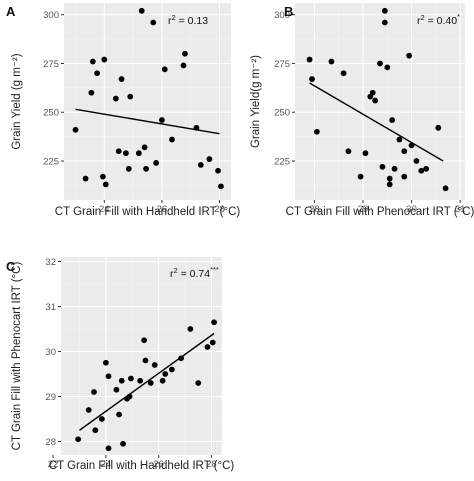 The height and width of the screenshot is (481, 474). I want to click on panel-letter: C, so click(11, 266).